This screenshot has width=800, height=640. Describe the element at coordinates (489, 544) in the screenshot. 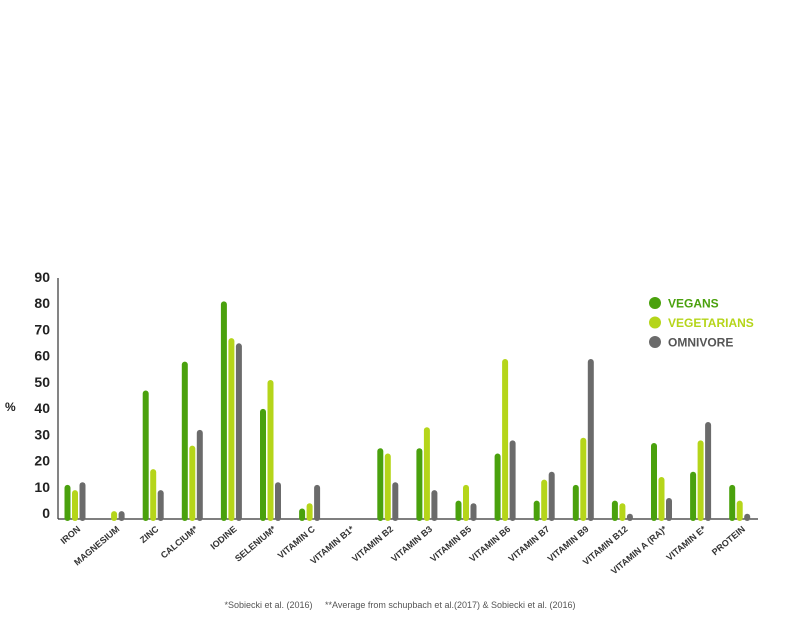

I see `category-label: VITAMIN B6` at that location.